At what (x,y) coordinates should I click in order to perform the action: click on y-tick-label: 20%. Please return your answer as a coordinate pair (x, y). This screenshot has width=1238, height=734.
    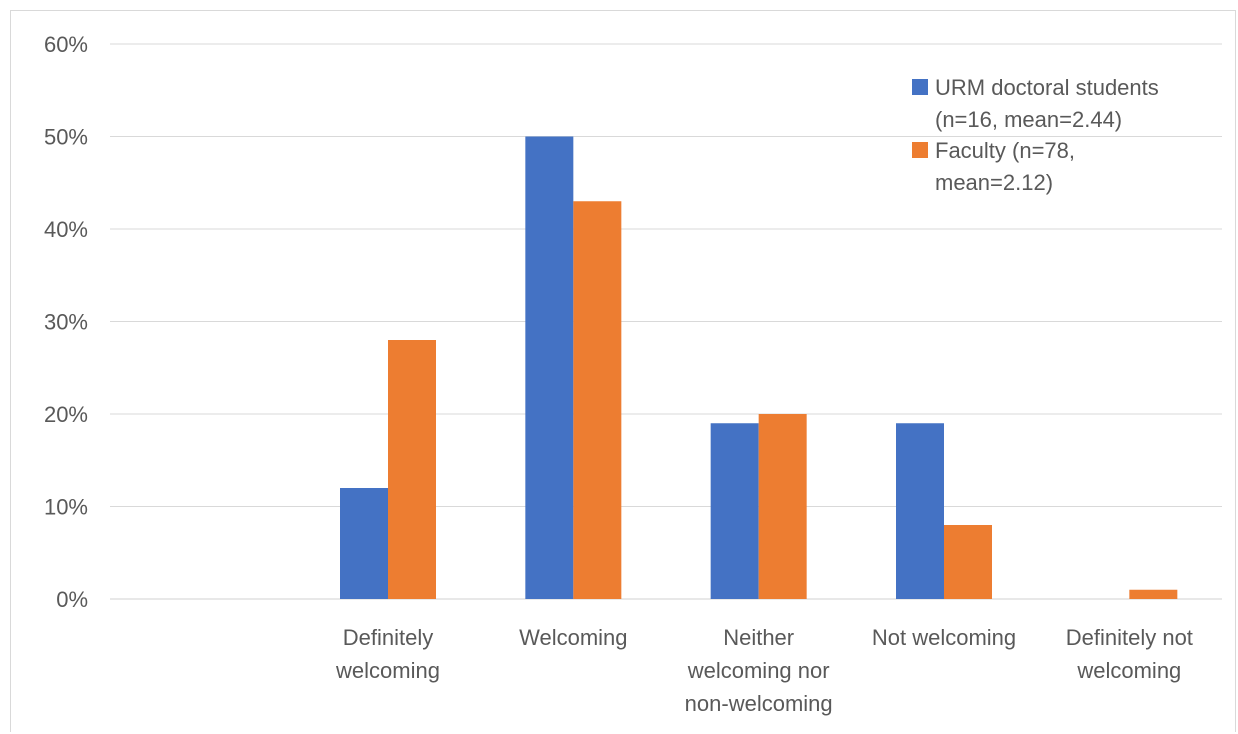
    Looking at the image, I should click on (66, 414).